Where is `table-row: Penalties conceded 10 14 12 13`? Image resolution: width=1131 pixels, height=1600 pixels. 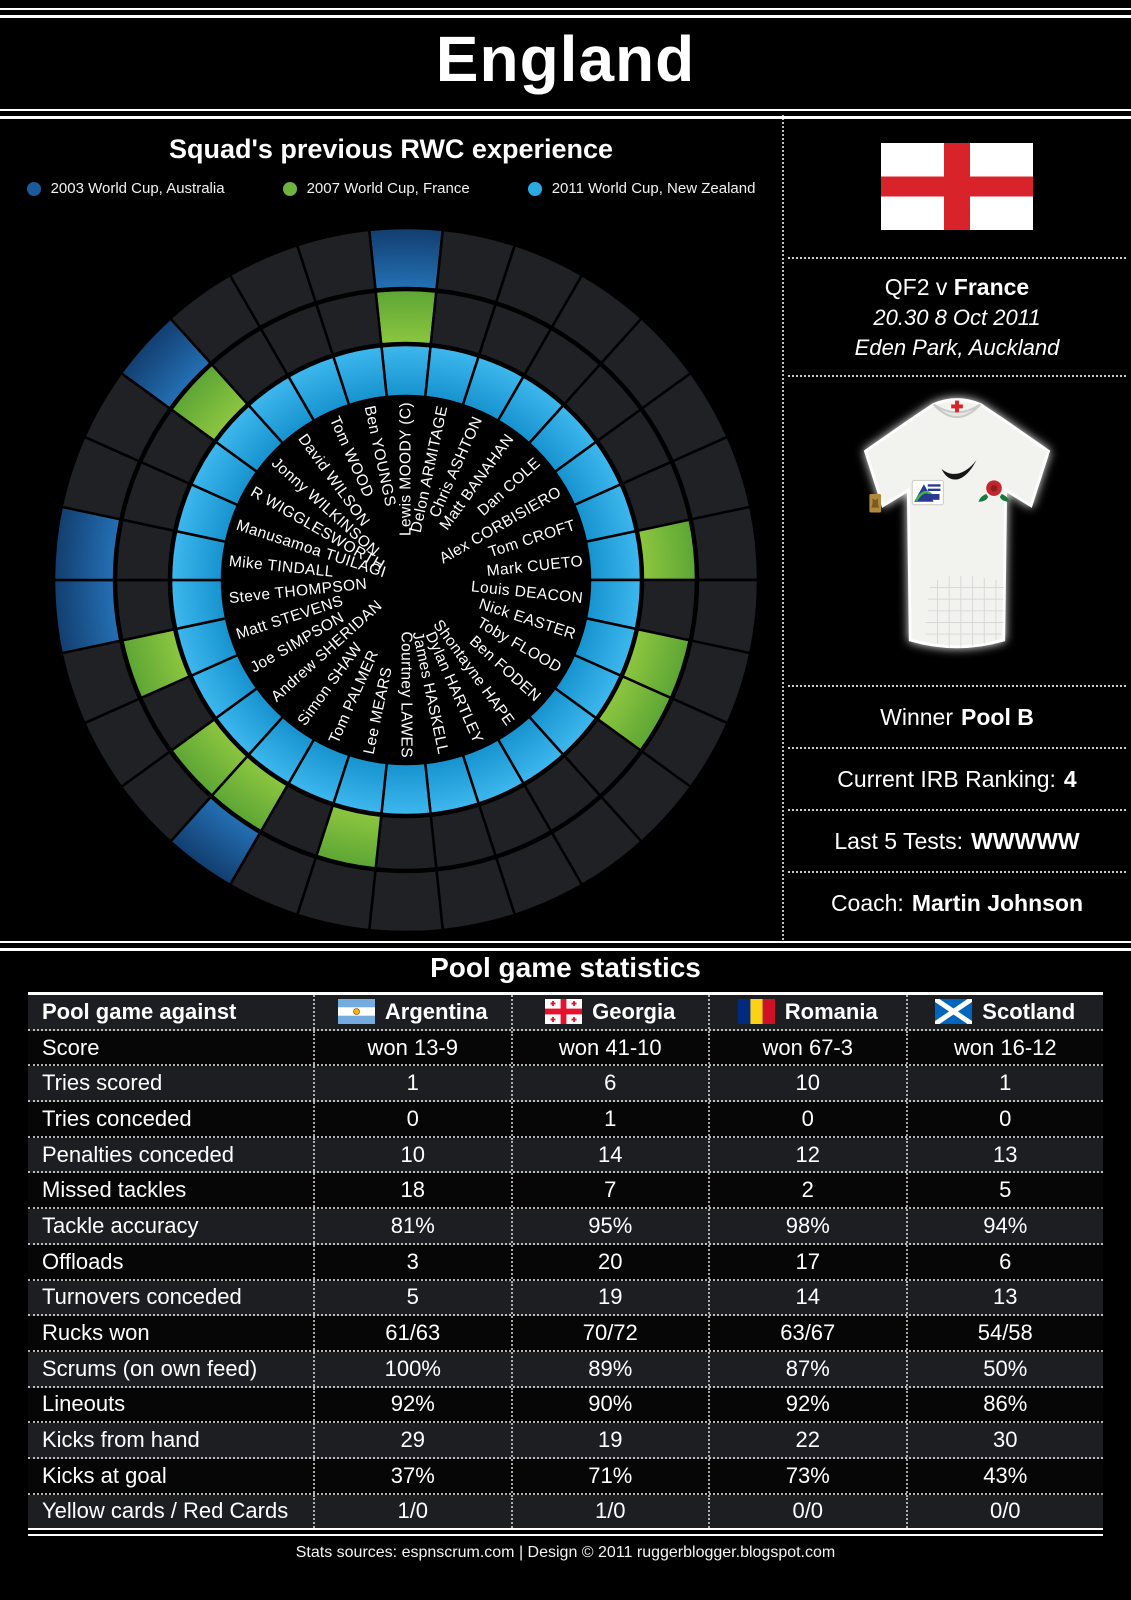 table-row: Penalties conceded 10 14 12 13 is located at coordinates (566, 1155).